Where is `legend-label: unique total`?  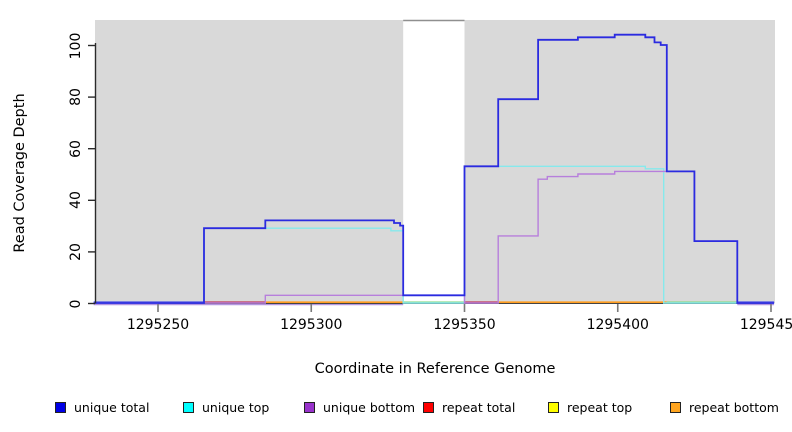
legend-label: unique total is located at coordinates (112, 407).